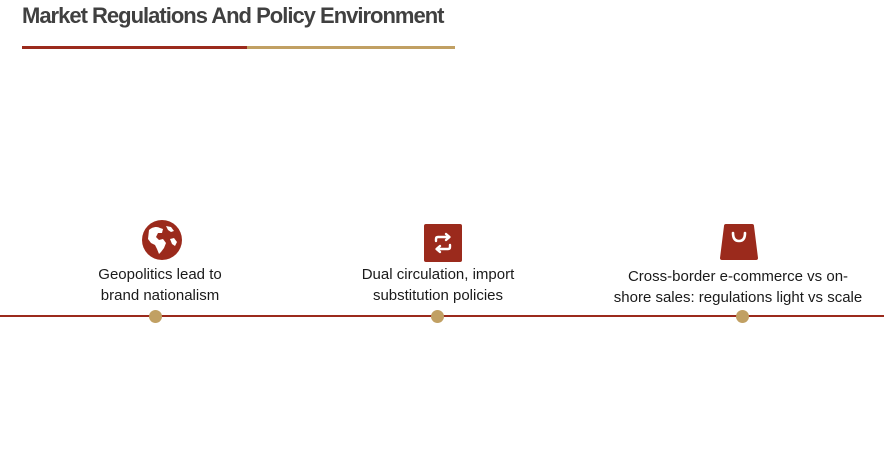 The image size is (884, 459). What do you see at coordinates (162, 240) in the screenshot?
I see `globe-icon` at bounding box center [162, 240].